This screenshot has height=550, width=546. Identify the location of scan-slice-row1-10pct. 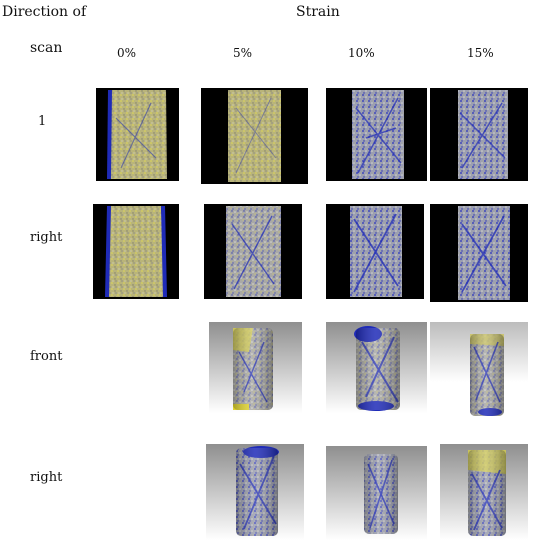
(376, 134).